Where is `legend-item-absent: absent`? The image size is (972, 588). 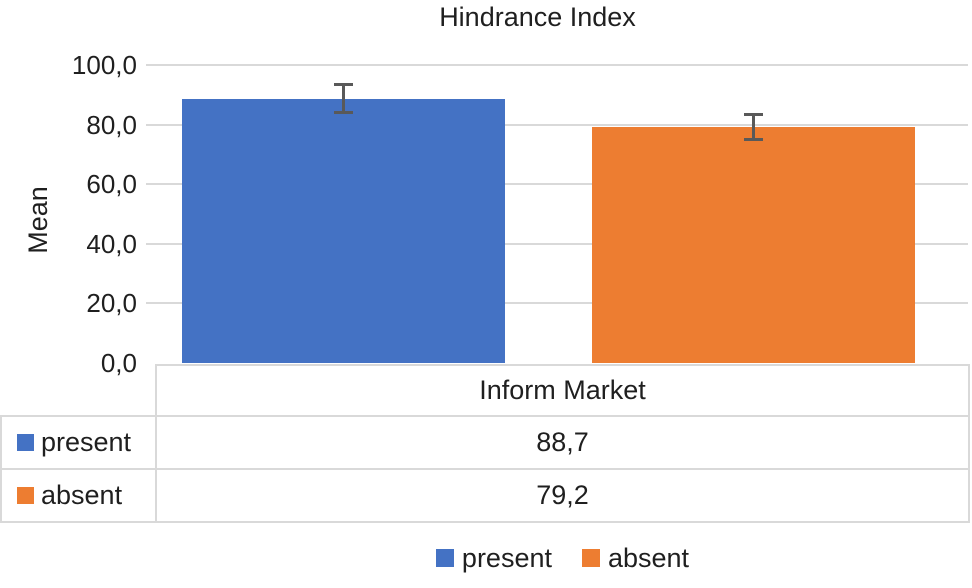
legend-item-absent: absent is located at coordinates (635, 558).